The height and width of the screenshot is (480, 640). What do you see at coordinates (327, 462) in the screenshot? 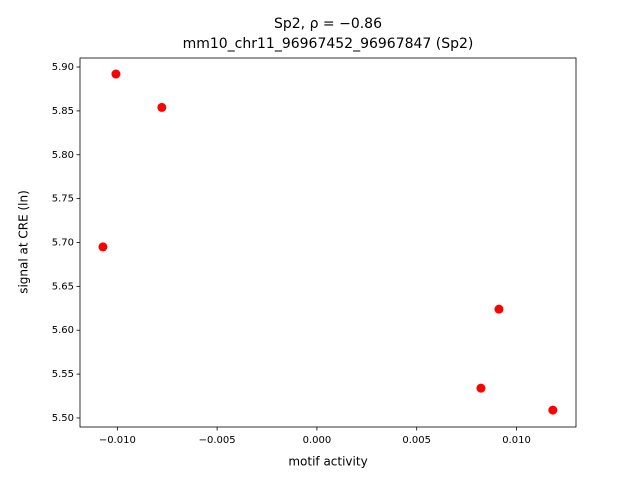
I see `x-axis-label: motif activity` at bounding box center [327, 462].